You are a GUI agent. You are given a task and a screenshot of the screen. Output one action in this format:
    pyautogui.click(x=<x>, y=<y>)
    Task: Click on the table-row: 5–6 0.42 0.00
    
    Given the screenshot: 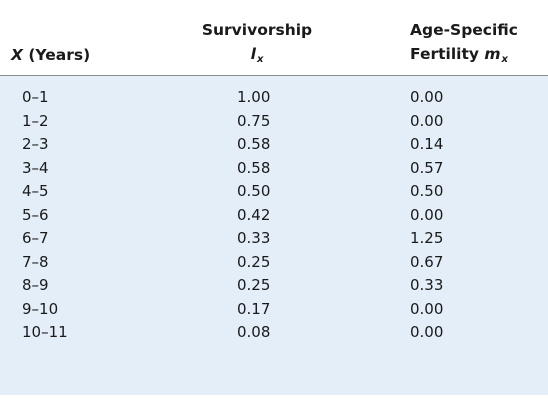 What is the action you would take?
    pyautogui.click(x=274, y=216)
    